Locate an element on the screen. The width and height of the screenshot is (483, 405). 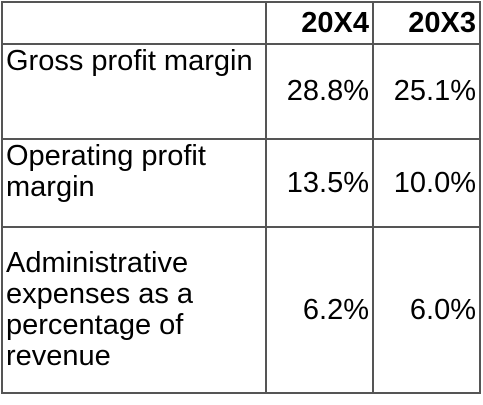
corner-cell is located at coordinates (134, 23).